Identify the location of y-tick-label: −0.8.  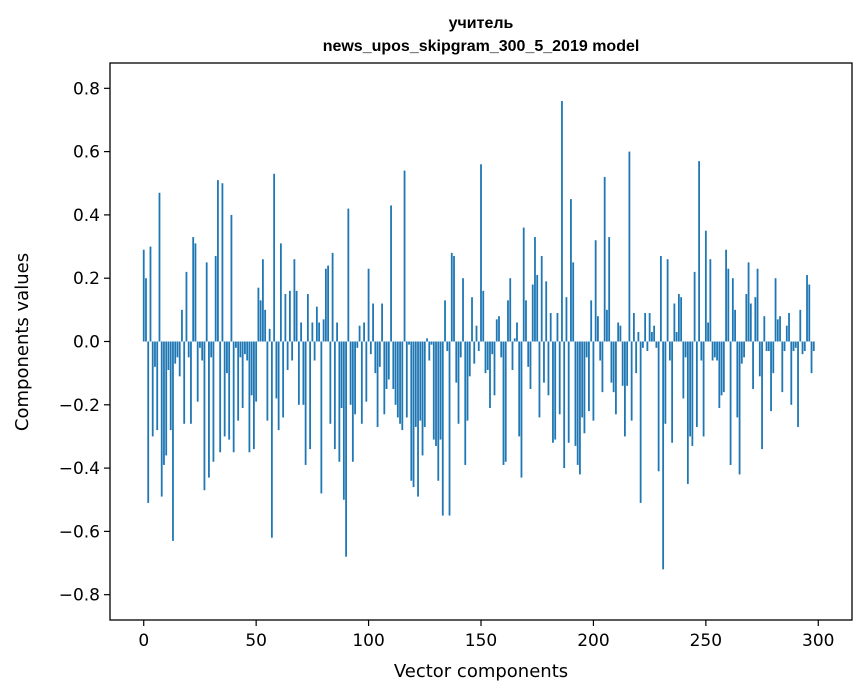
(79, 596).